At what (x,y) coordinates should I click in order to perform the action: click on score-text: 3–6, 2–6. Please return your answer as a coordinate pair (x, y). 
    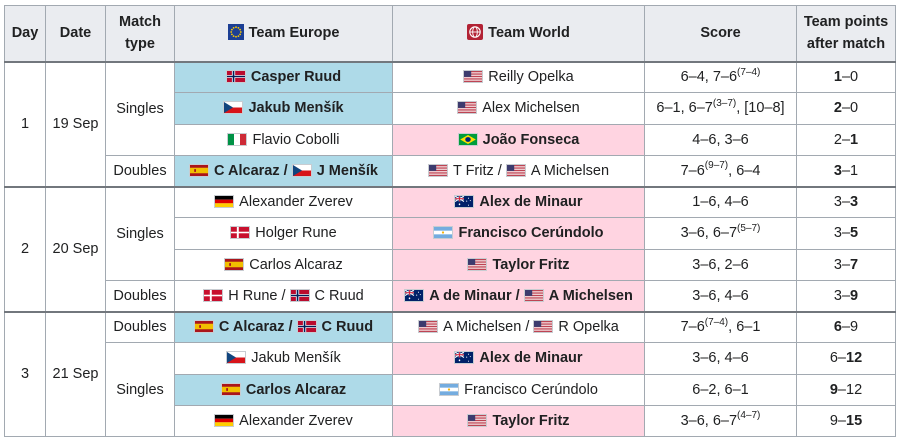
    Looking at the image, I should click on (720, 264).